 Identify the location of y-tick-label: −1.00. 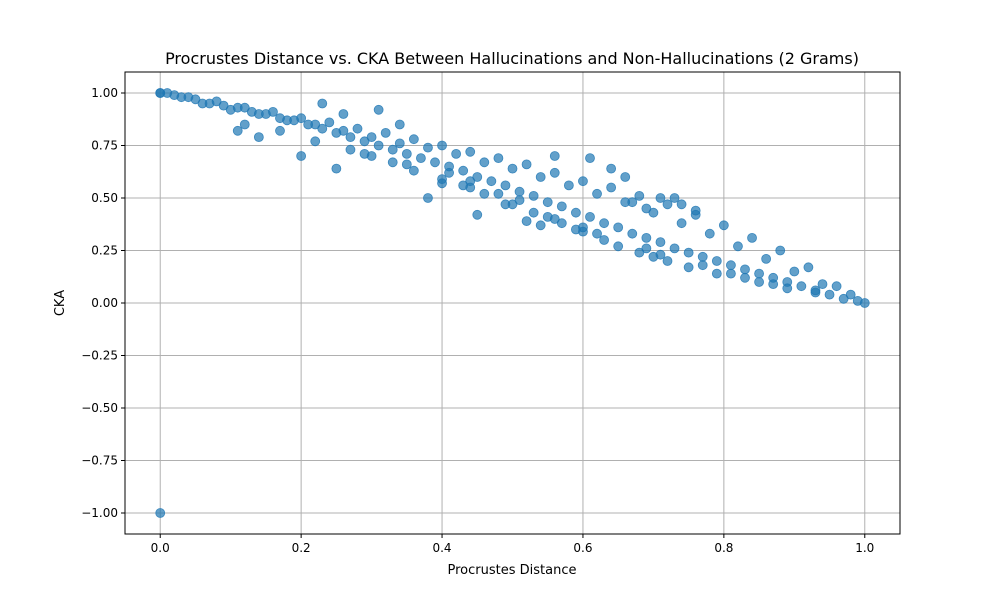
(99, 513).